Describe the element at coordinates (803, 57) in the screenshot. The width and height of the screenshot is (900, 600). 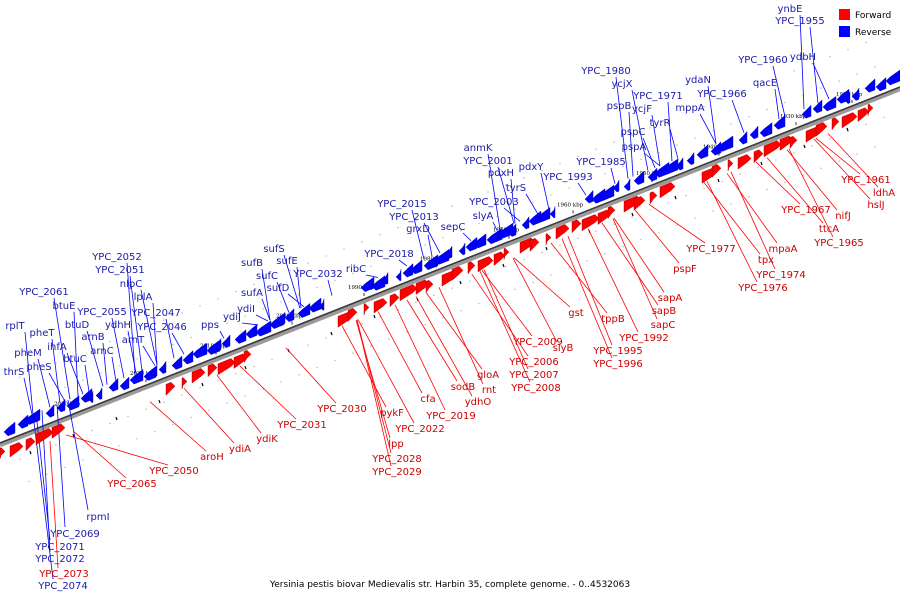
I see `reverse-gene-label-ydbh: ydbH` at that location.